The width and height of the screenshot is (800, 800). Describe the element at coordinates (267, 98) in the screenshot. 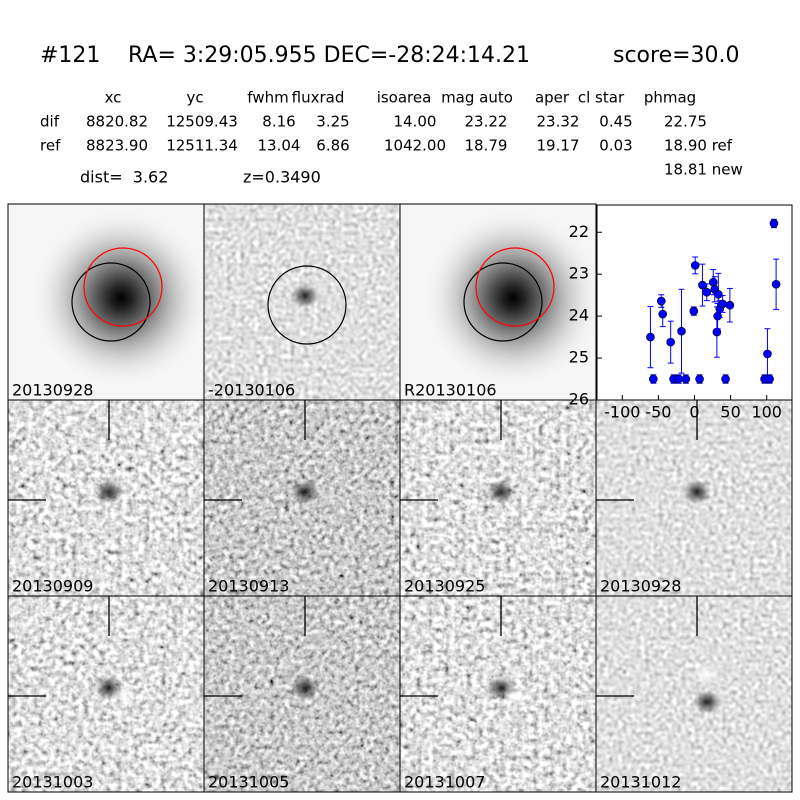

I see `column-header: fwhm` at that location.